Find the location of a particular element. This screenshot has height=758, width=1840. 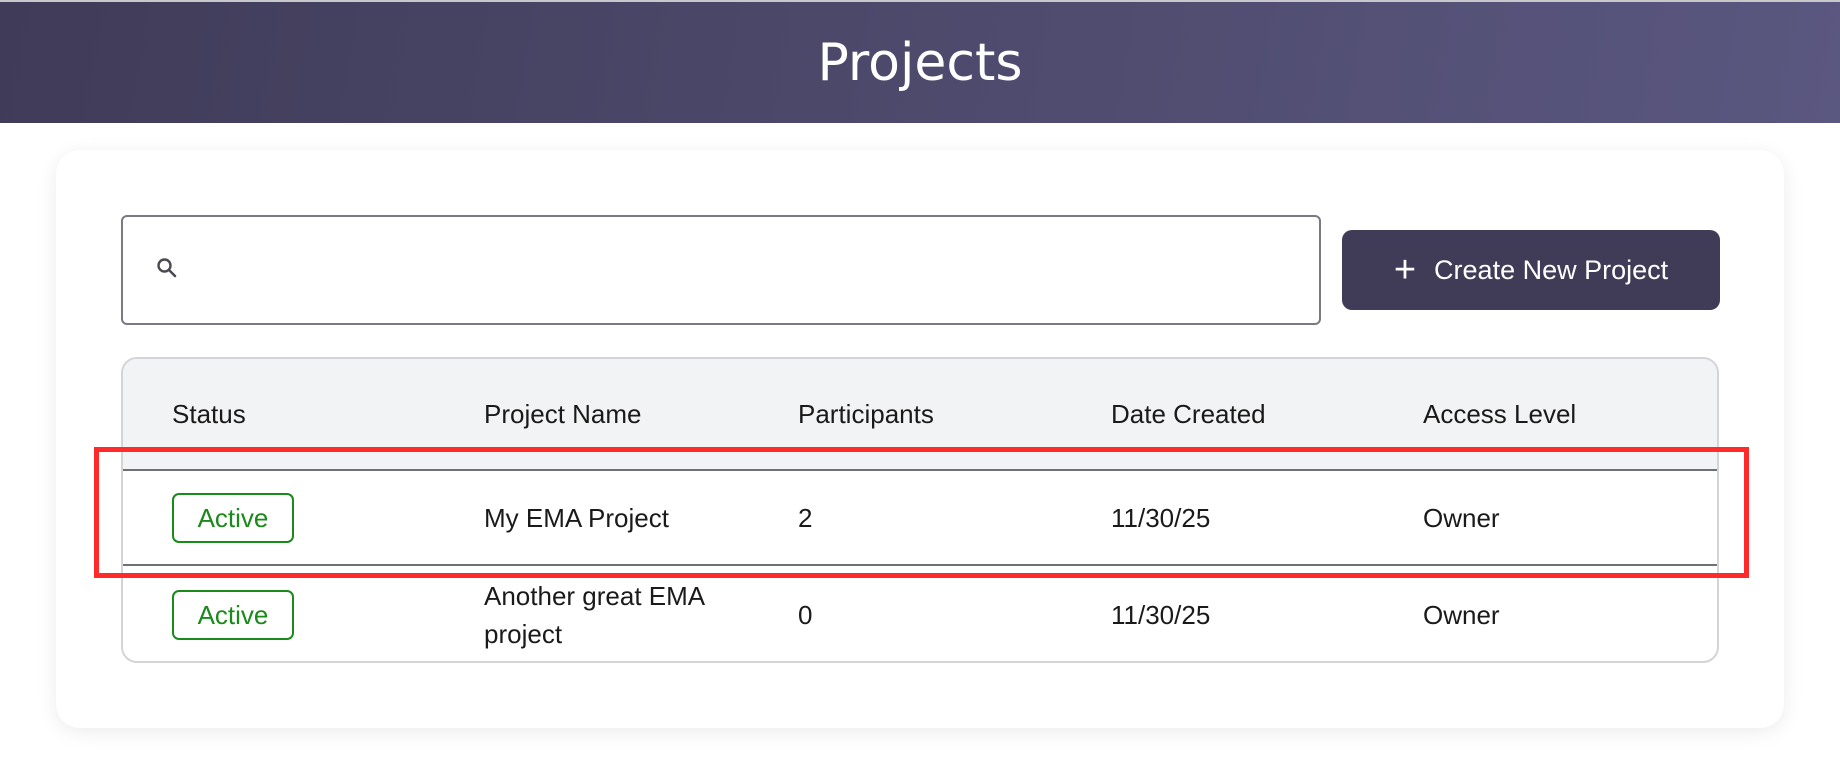

create-new-project-button: + Create New Project is located at coordinates (1531, 270).